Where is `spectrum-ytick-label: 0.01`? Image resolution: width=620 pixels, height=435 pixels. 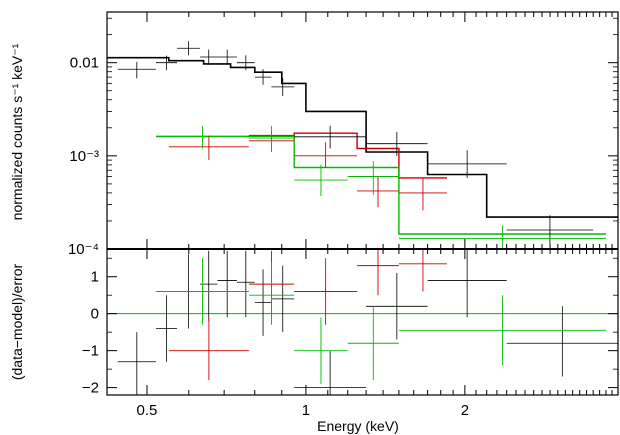
spectrum-ytick-label: 0.01 is located at coordinates (84, 63).